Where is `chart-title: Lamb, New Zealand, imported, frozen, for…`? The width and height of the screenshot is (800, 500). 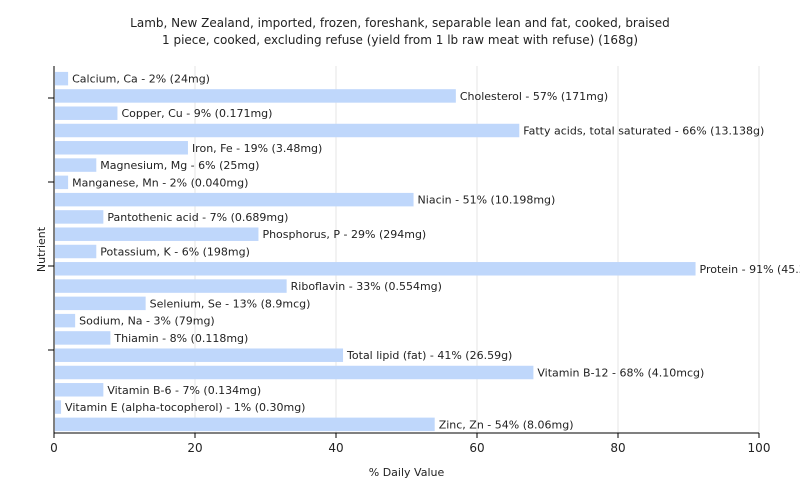
chart-title: Lamb, New Zealand, imported, frozen, for… is located at coordinates (400, 23).